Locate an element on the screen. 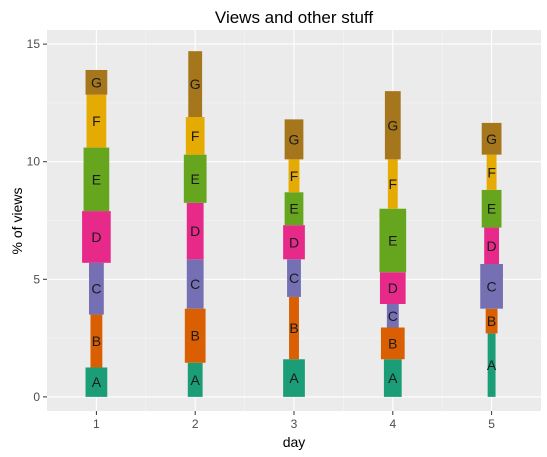 The image size is (547, 457). bar-segment-day1-C is located at coordinates (96, 288).